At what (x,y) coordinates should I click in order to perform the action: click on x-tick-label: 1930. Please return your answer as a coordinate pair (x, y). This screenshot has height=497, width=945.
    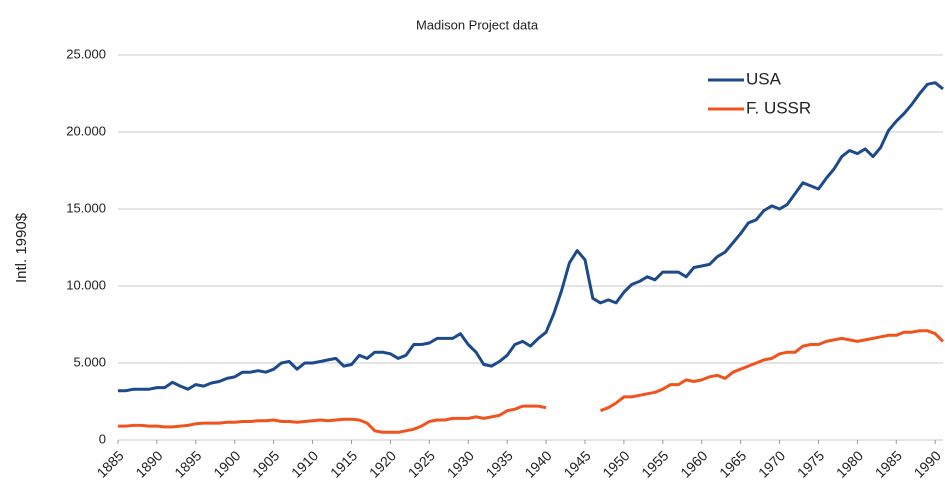
    Looking at the image, I should click on (460, 463).